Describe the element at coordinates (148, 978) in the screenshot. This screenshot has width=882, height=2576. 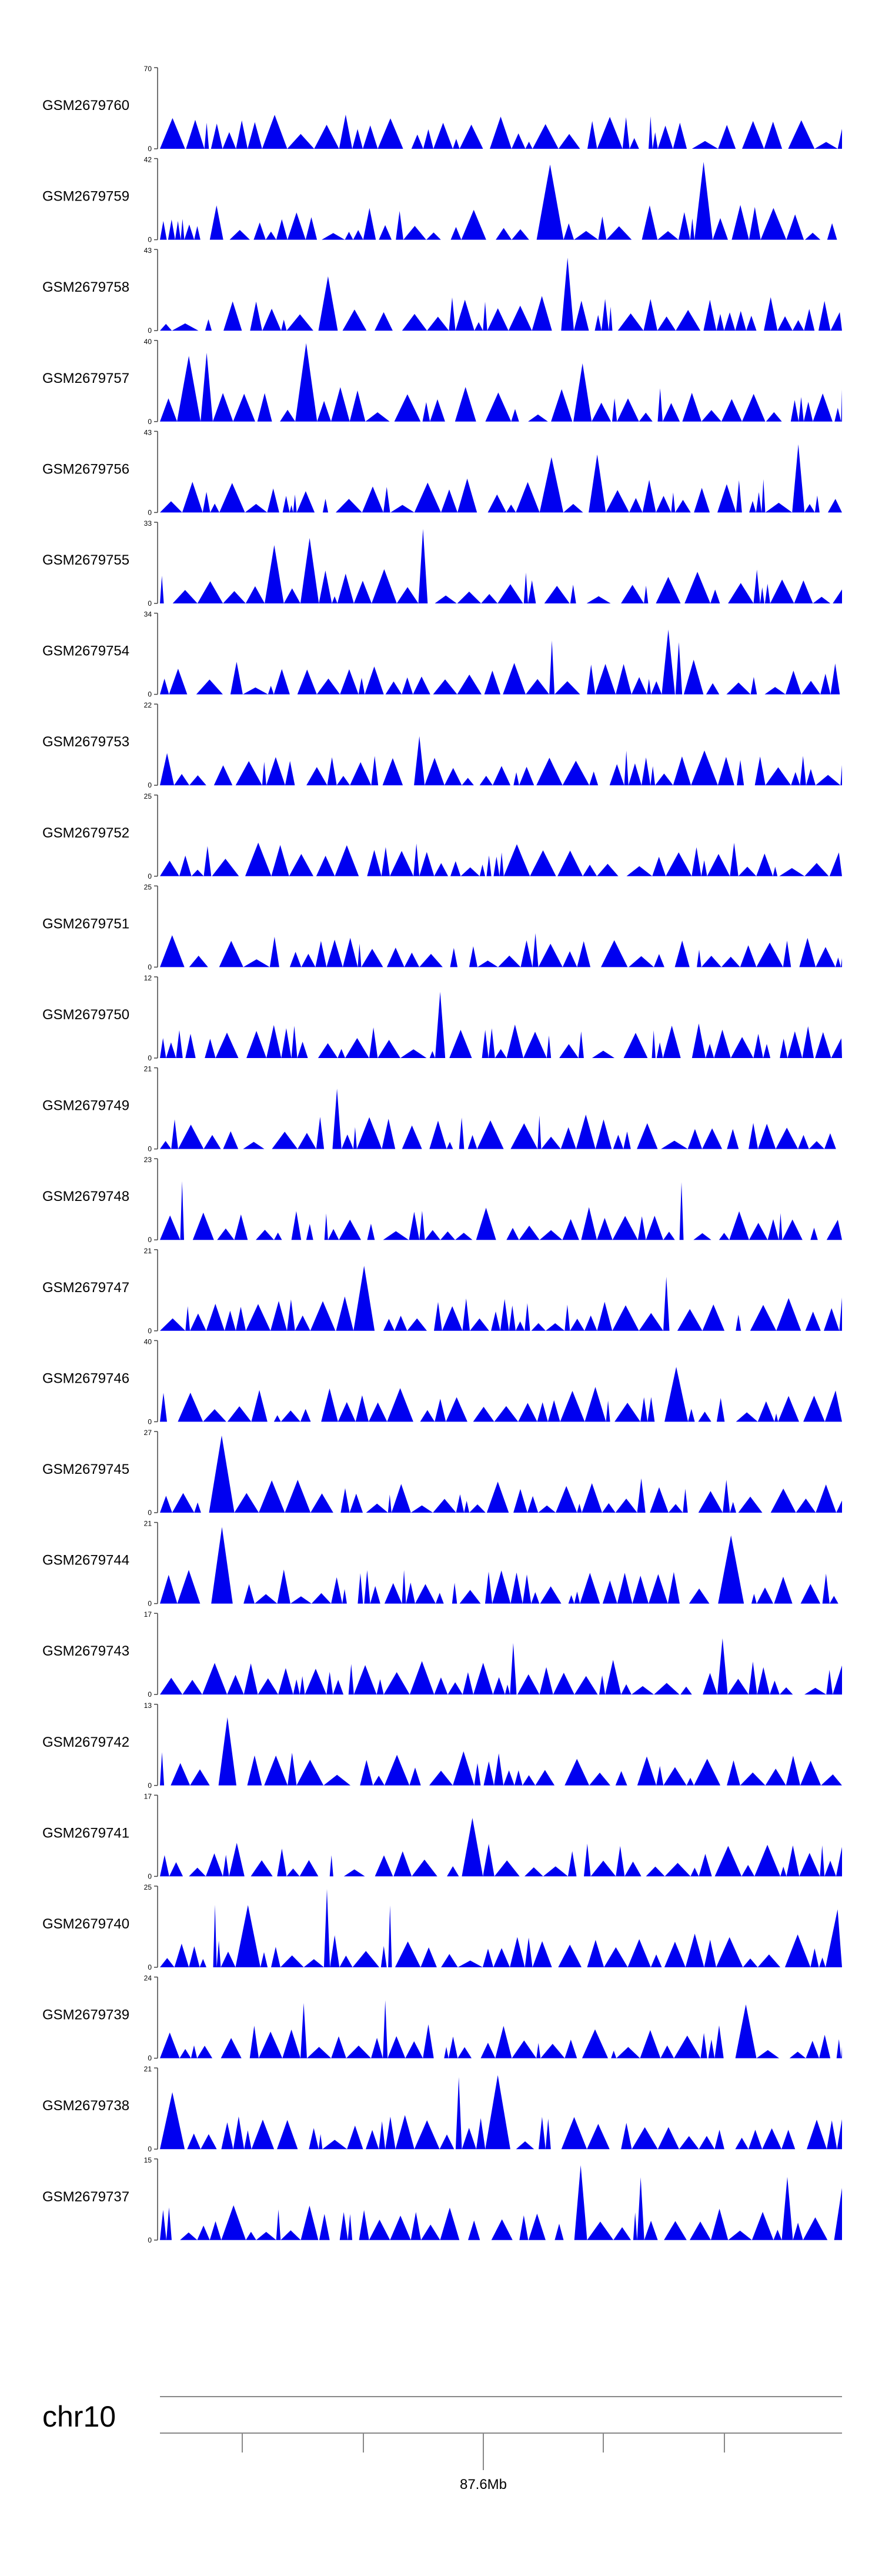
I see `y-max-label: 12` at that location.